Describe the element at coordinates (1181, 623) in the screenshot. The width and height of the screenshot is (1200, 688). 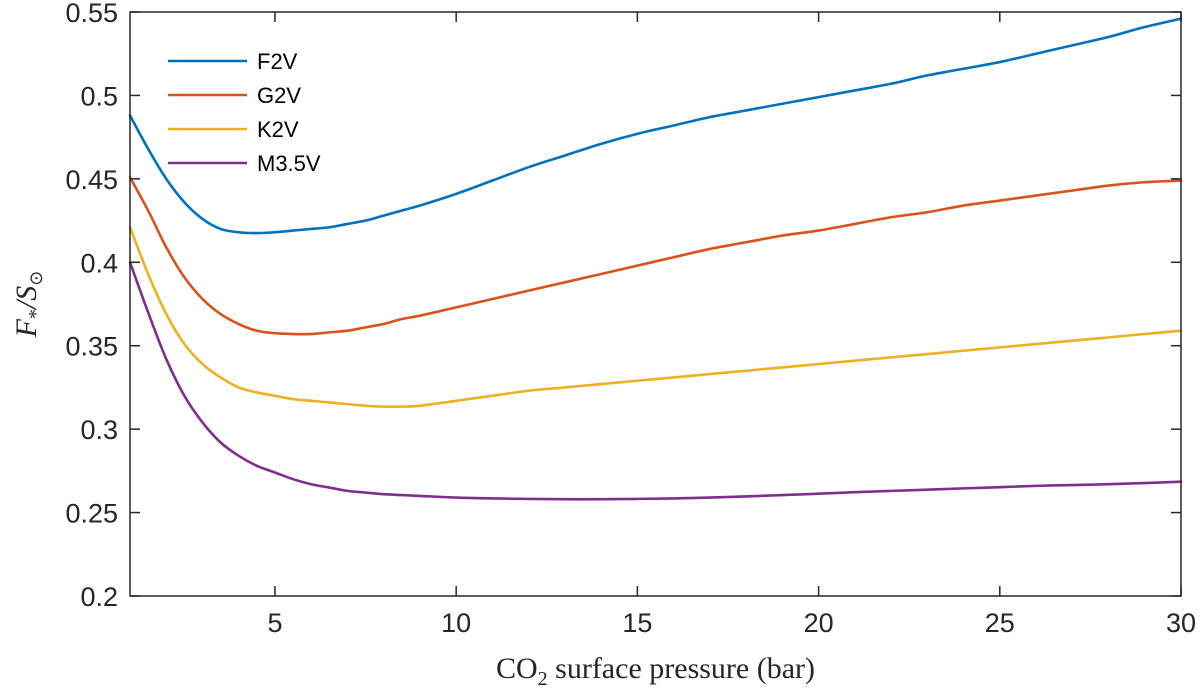
I see `x-tick-label: 30` at that location.